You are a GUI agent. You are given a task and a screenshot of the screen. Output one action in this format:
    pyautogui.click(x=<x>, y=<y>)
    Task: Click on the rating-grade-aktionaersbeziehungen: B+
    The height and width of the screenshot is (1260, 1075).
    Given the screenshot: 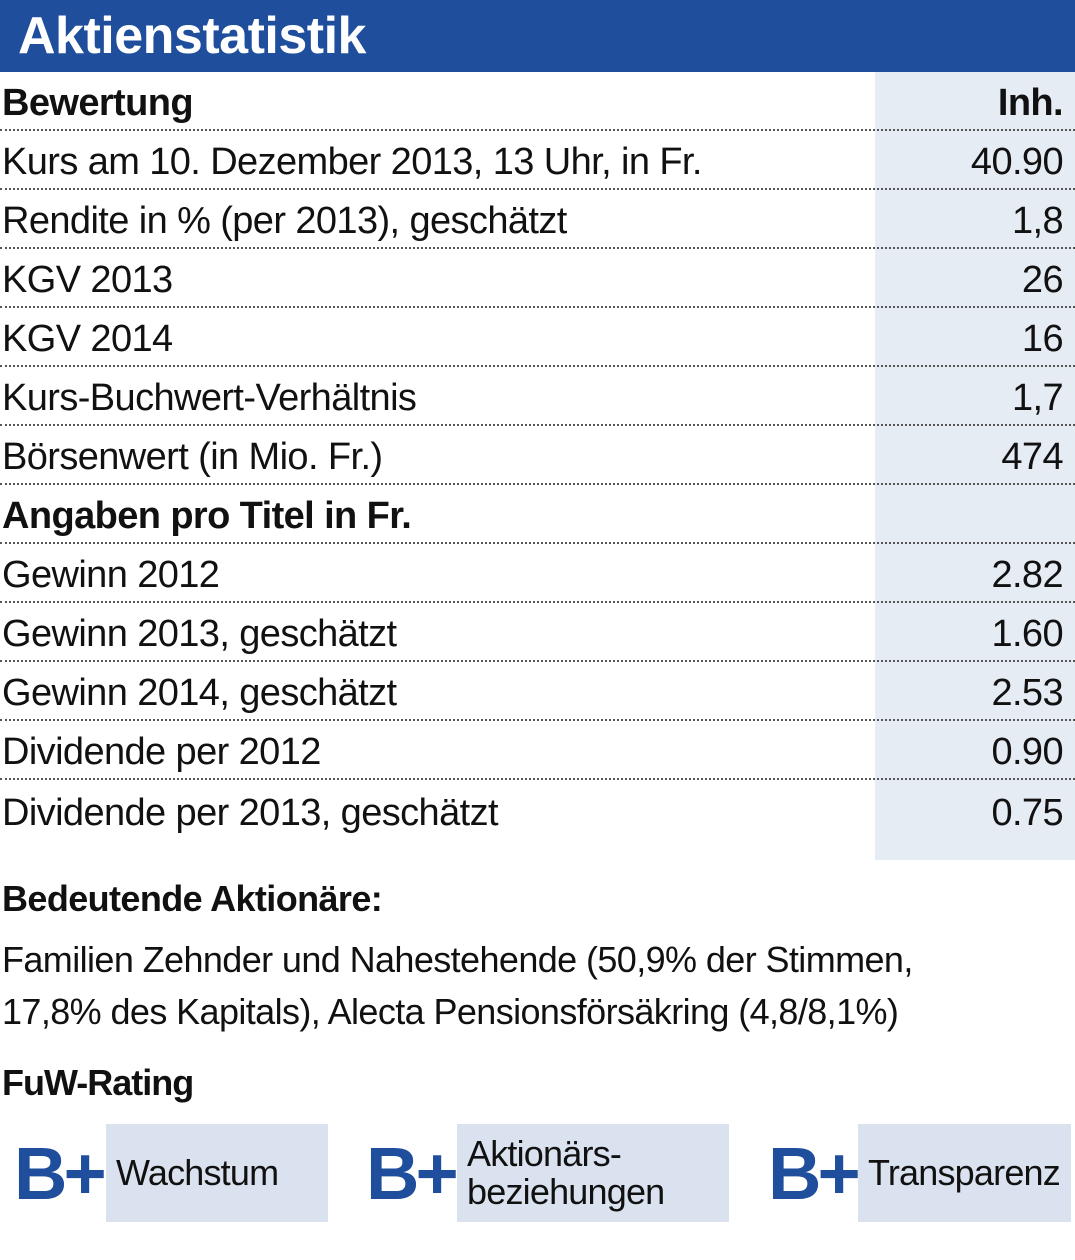 What is the action you would take?
    pyautogui.click(x=412, y=1173)
    